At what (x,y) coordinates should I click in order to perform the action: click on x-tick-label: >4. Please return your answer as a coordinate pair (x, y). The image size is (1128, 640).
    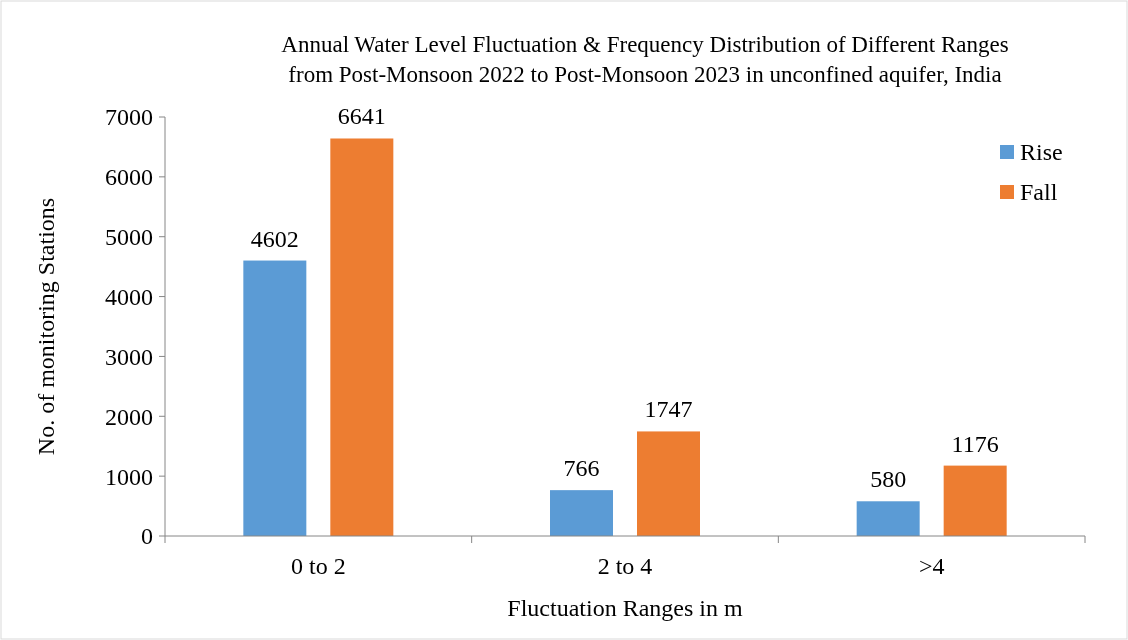
    Looking at the image, I should click on (931, 566).